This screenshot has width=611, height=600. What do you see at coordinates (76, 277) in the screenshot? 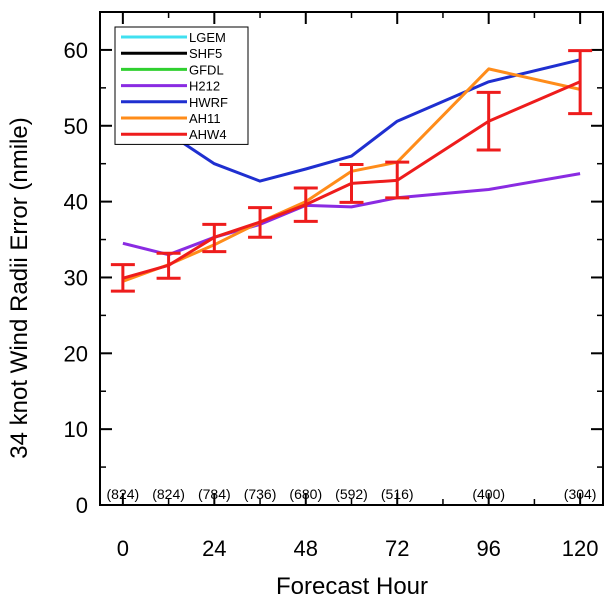
I see `y-tick-label: 30` at bounding box center [76, 277].